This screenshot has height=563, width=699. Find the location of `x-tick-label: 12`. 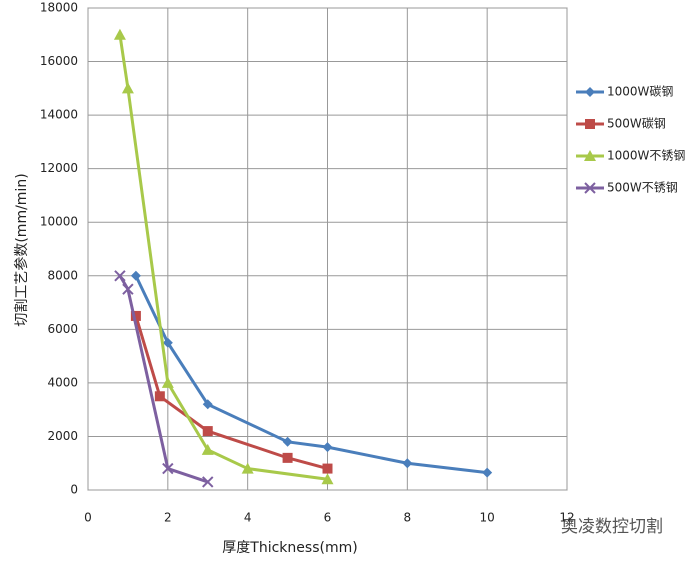

x-tick-label: 12 is located at coordinates (566, 518).